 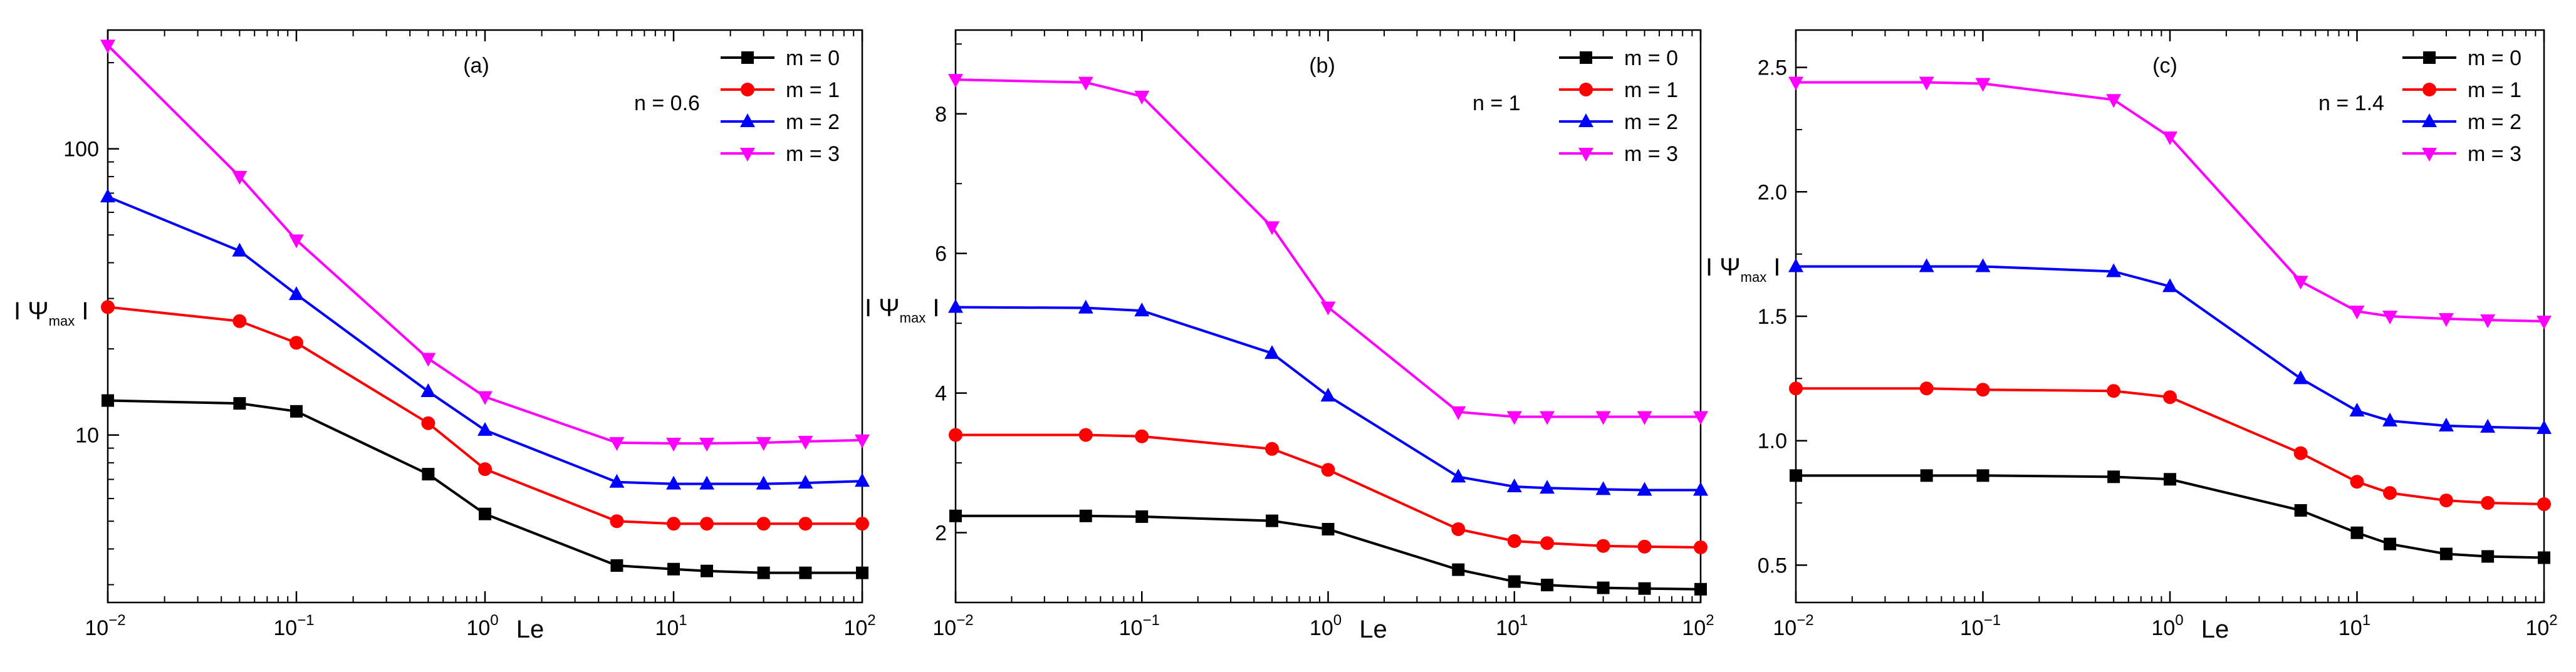 I want to click on panel-label: (c), so click(x=2164, y=66).